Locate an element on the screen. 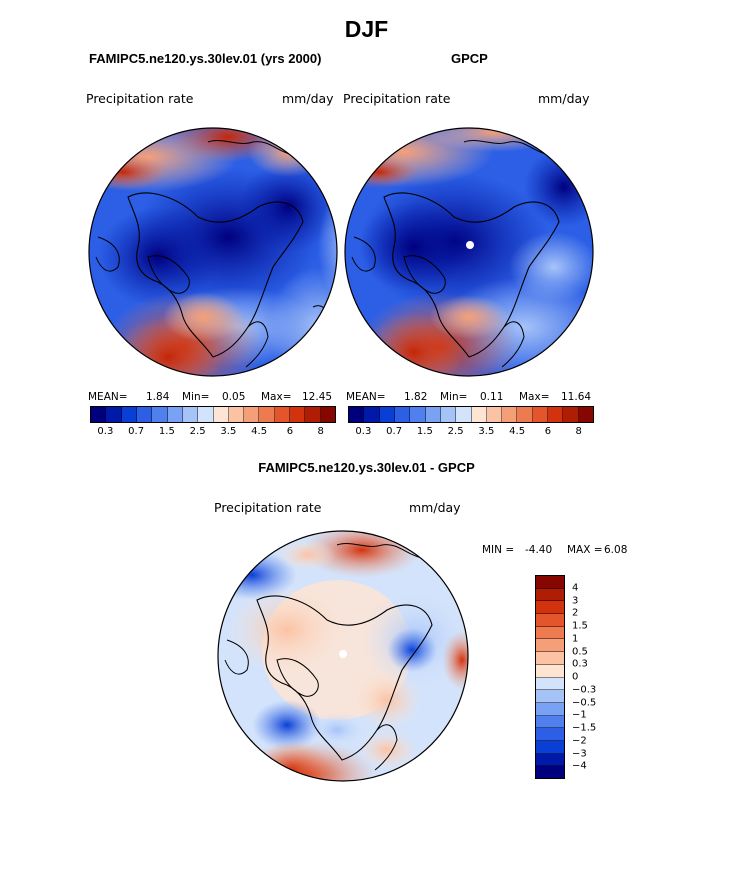 Image resolution: width=733 pixels, height=882 pixels. left-max-value: 12.45 is located at coordinates (317, 397).